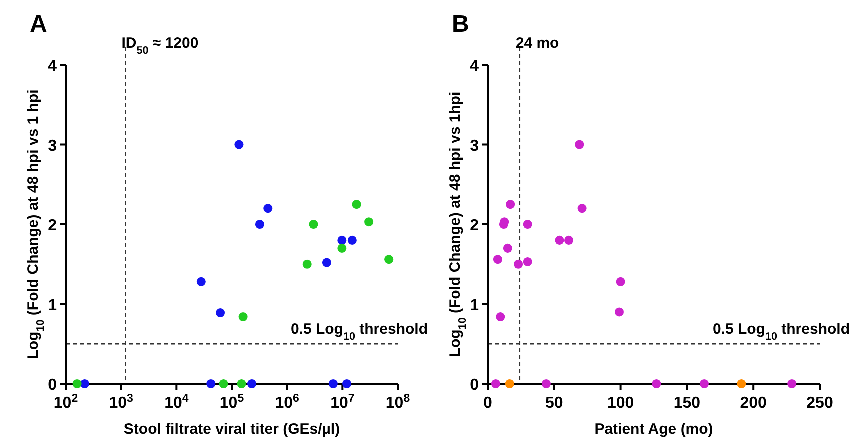 The image size is (857, 442). Describe the element at coordinates (287, 402) in the screenshot. I see `x-tick-label: 10$^{6}$` at that location.